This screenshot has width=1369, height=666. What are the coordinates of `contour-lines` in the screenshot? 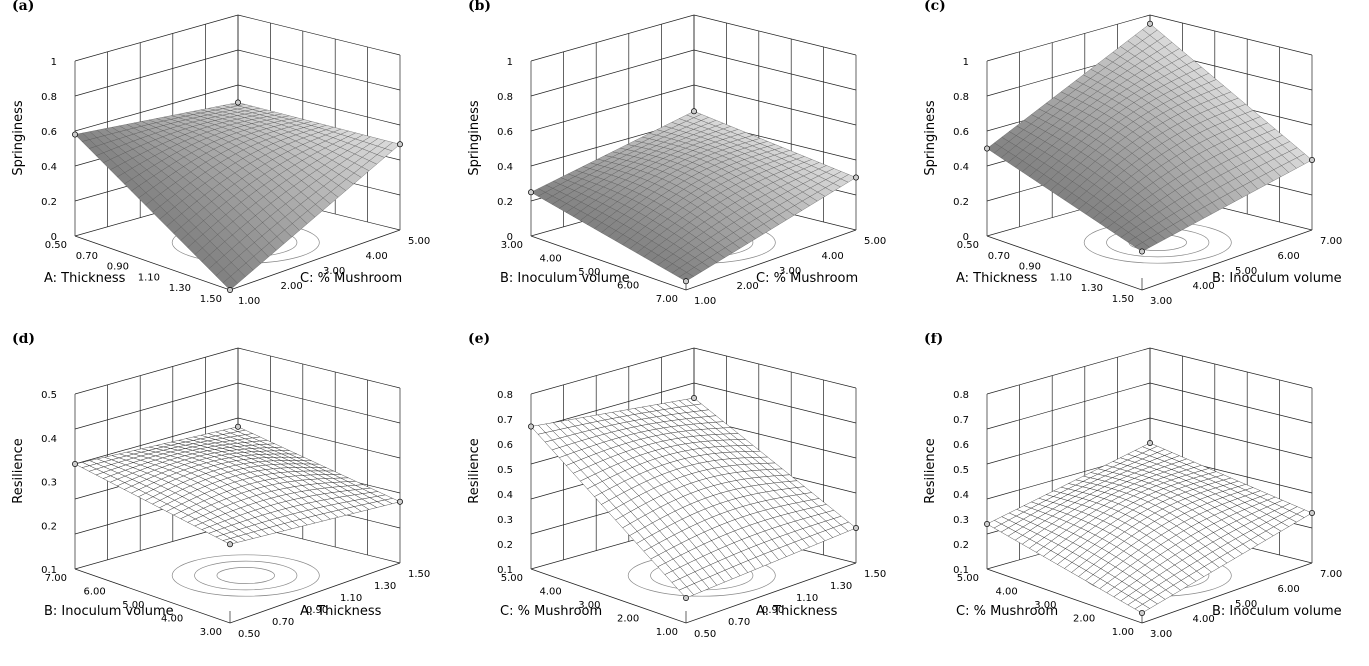 It's located at (245, 575).